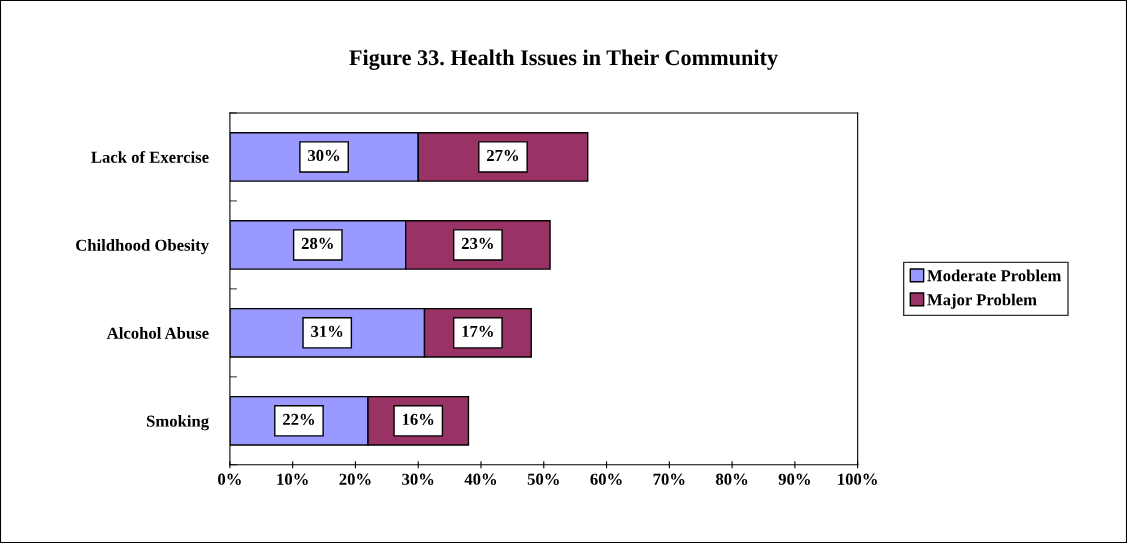 The image size is (1127, 543). What do you see at coordinates (543, 479) in the screenshot?
I see `x-tick-label: 50%` at bounding box center [543, 479].